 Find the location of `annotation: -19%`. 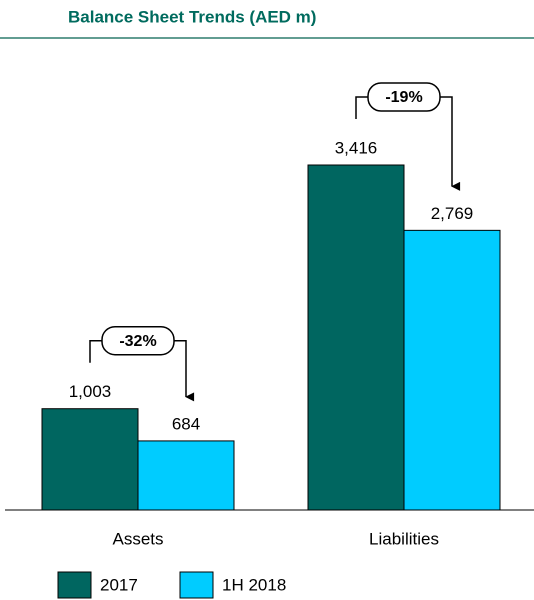

annotation: -19% is located at coordinates (403, 97).